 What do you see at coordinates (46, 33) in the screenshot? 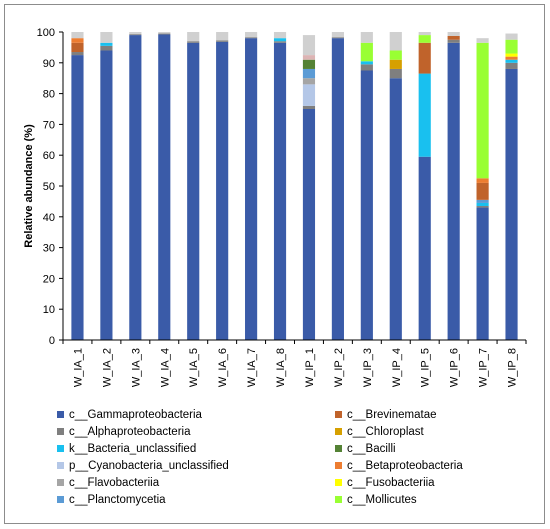
I see `y-tick-label: 100` at bounding box center [46, 33].